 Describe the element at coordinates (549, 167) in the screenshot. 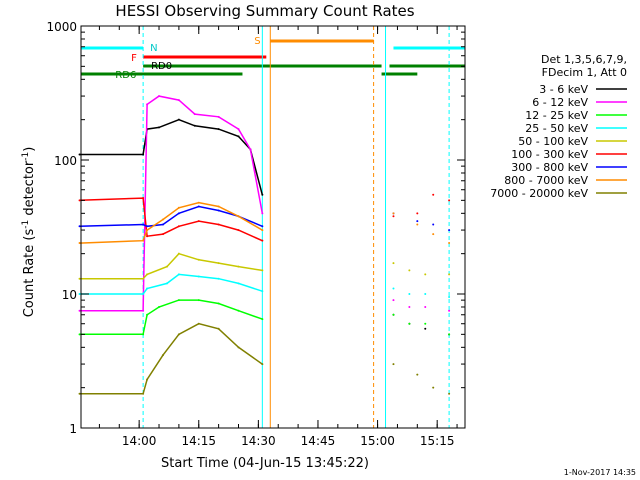

I see `legend-entry-label: 300 - 800 keV` at that location.